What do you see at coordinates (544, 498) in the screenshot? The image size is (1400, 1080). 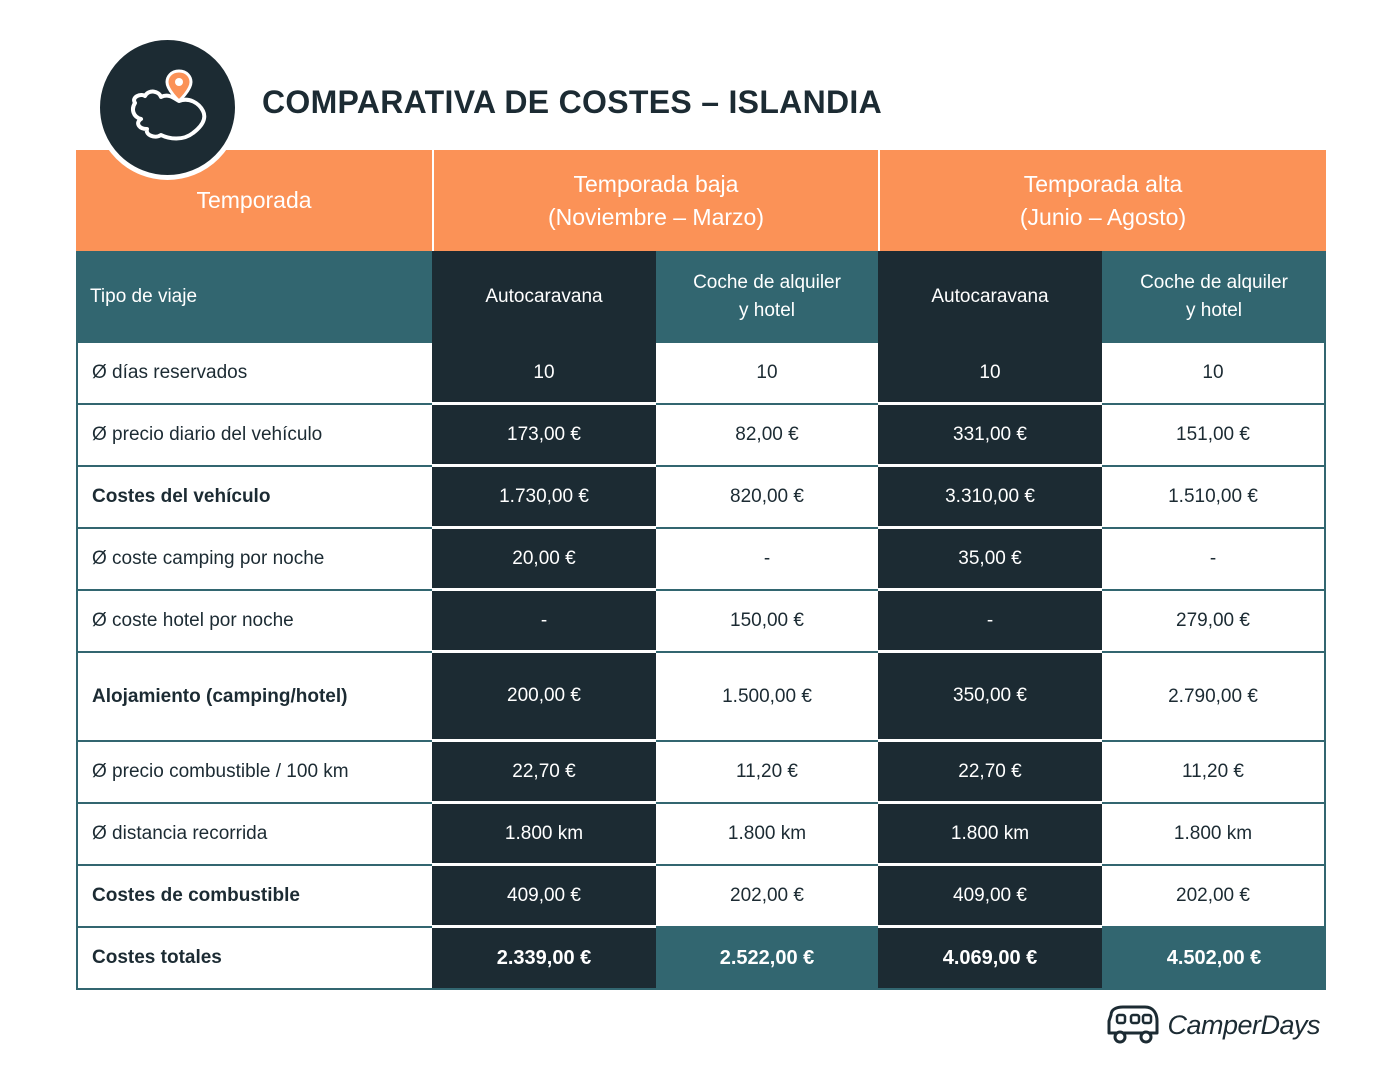 I see `cell-low-camper: 1.730,00 €` at bounding box center [544, 498].